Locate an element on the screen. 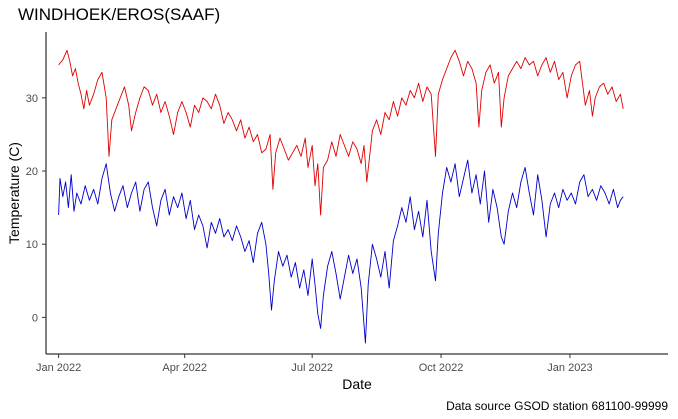 The width and height of the screenshot is (678, 419). y-axis: 0 10 20 30 is located at coordinates (36, 193).